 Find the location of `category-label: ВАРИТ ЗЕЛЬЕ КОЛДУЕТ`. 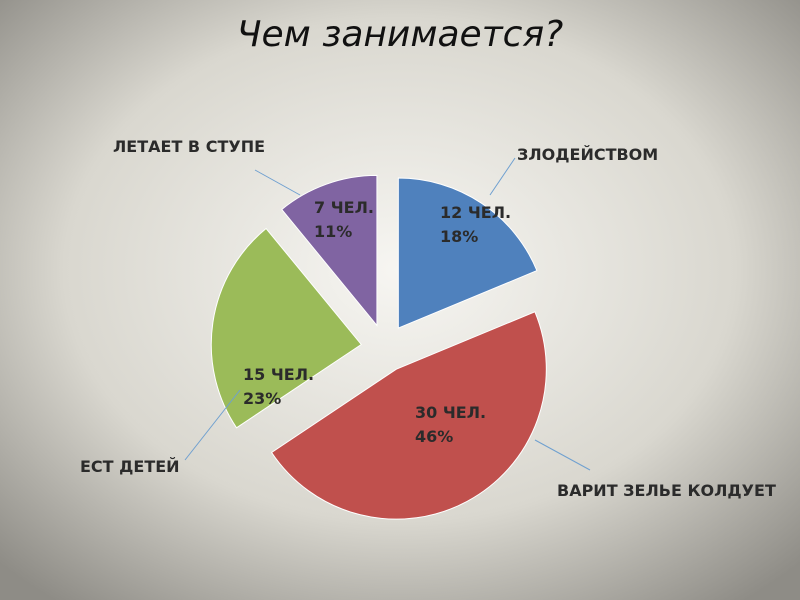

category-label: ВАРИТ ЗЕЛЬЕ КОЛДУЕТ is located at coordinates (666, 490).